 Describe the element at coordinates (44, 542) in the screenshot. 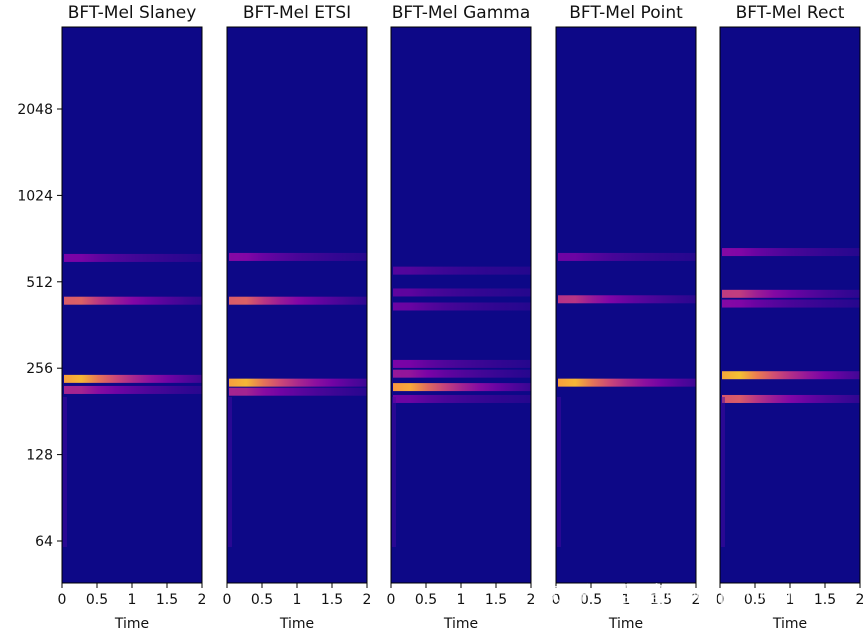

I see `y-tick-label: 64` at that location.